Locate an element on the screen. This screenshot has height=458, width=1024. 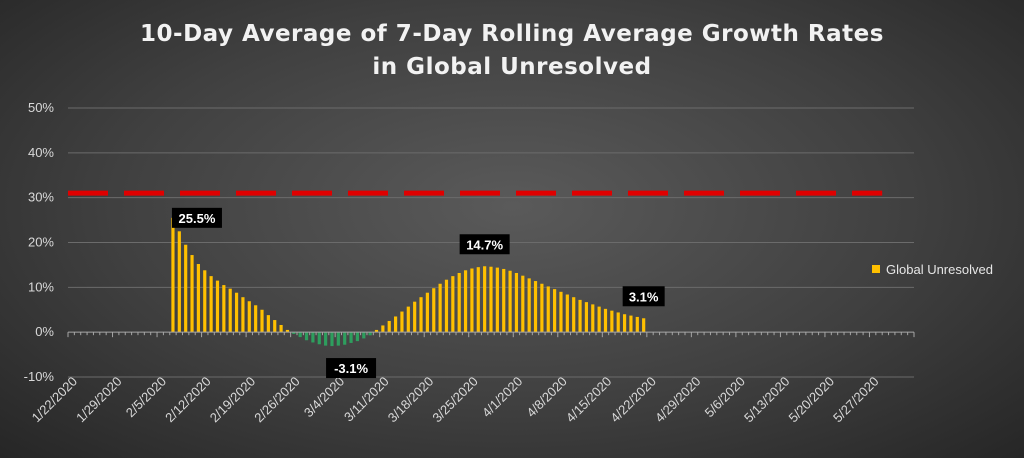
bar-series is located at coordinates (408, 282).